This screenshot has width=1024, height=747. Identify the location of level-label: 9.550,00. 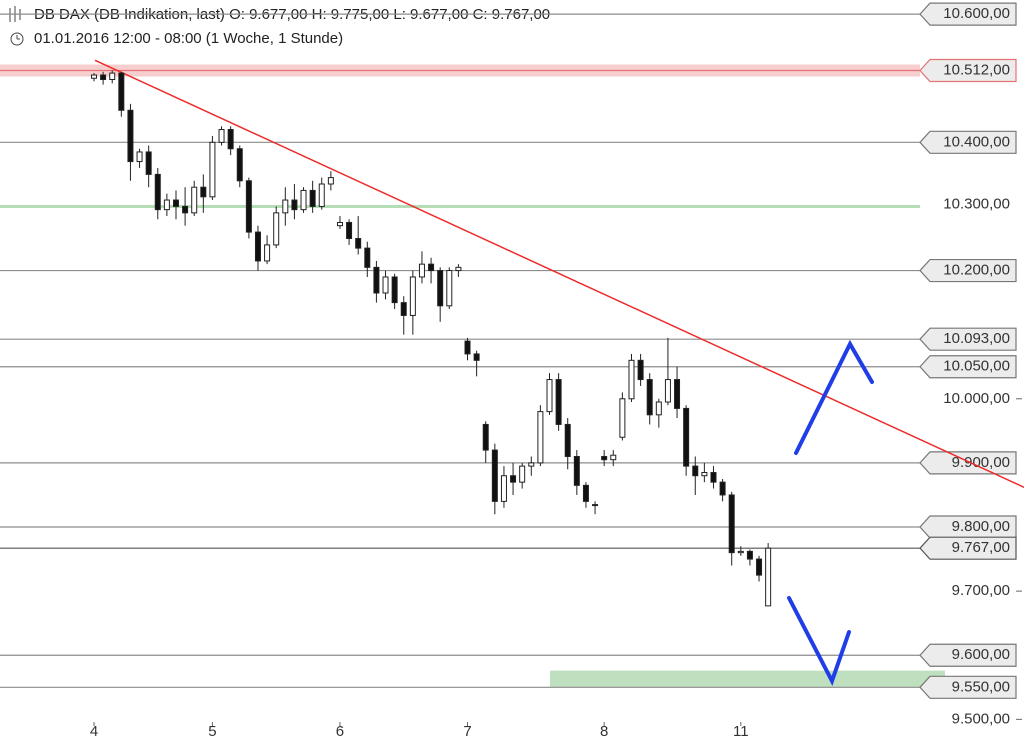
(981, 686).